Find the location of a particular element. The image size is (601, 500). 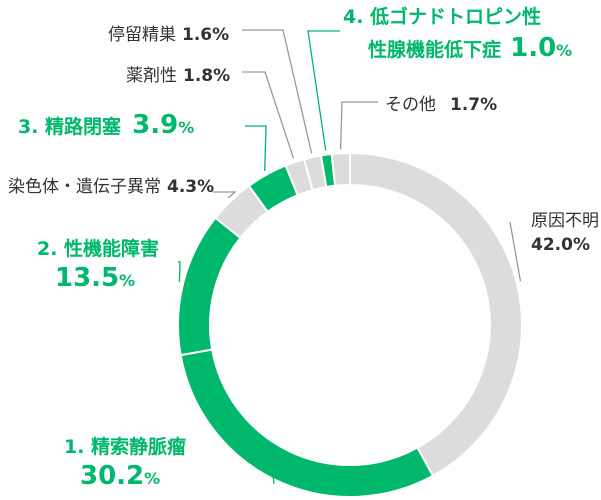

label-unknown-category: 原因不明 is located at coordinates (565, 221).